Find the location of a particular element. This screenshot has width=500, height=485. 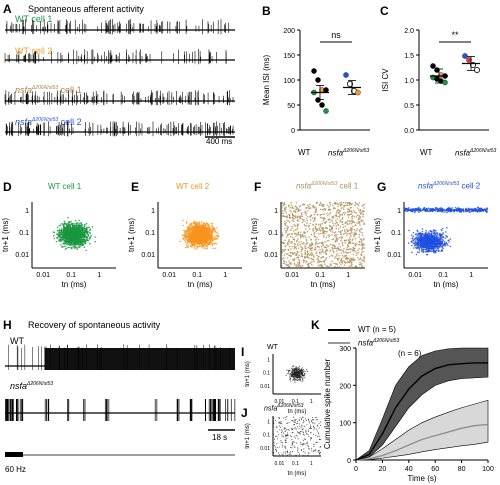

y-tick-label: 0.01 is located at coordinates (148, 255).